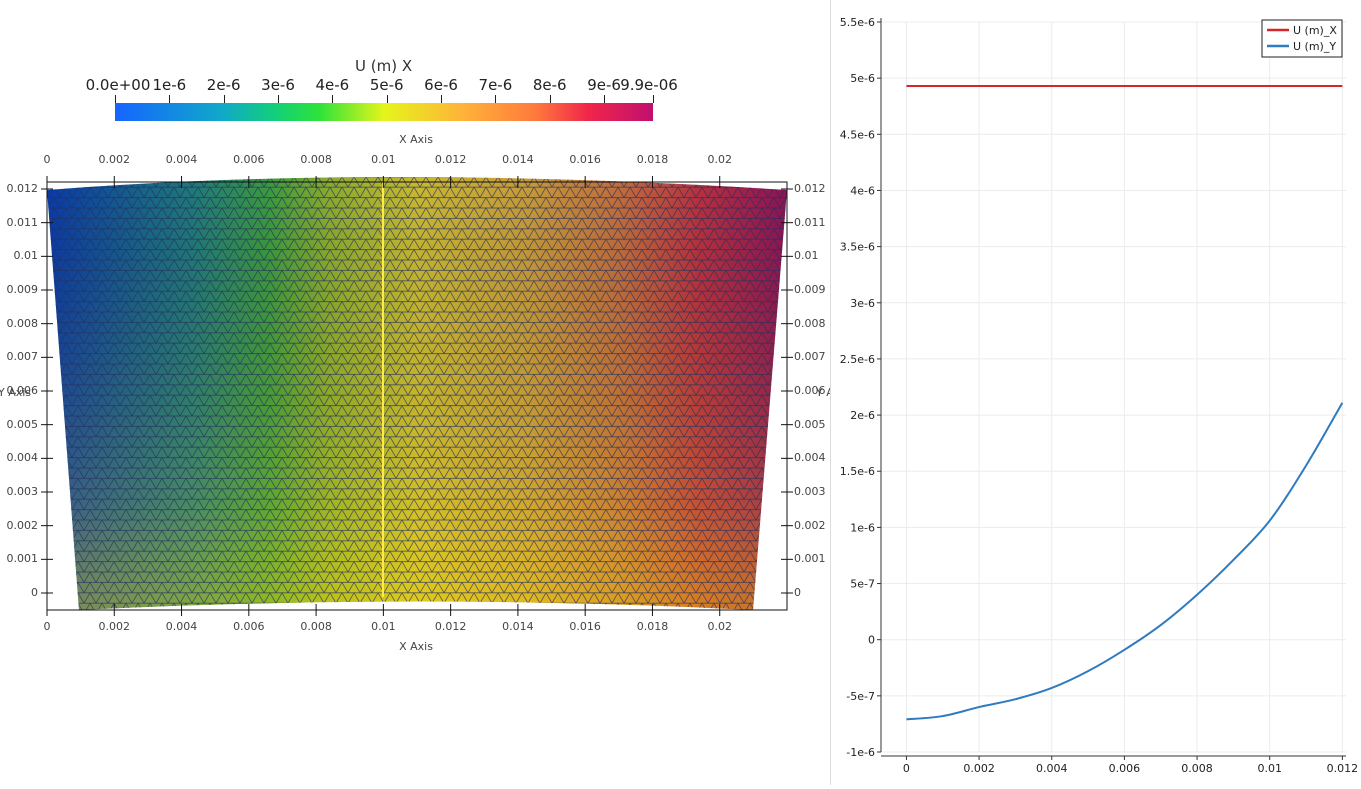 The height and width of the screenshot is (789, 1361). Describe the element at coordinates (22, 525) in the screenshot. I see `y-tick-label-left: 0.002` at that location.